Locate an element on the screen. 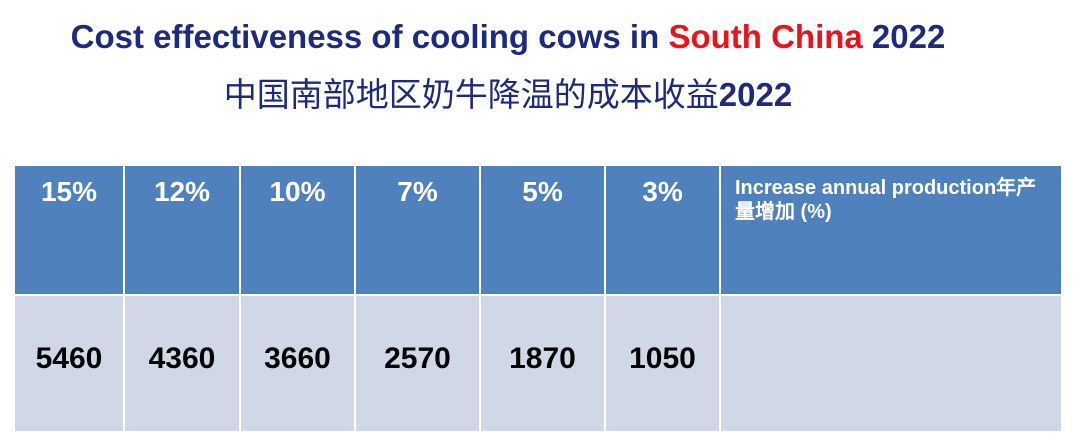  table-cell is located at coordinates (891, 363).